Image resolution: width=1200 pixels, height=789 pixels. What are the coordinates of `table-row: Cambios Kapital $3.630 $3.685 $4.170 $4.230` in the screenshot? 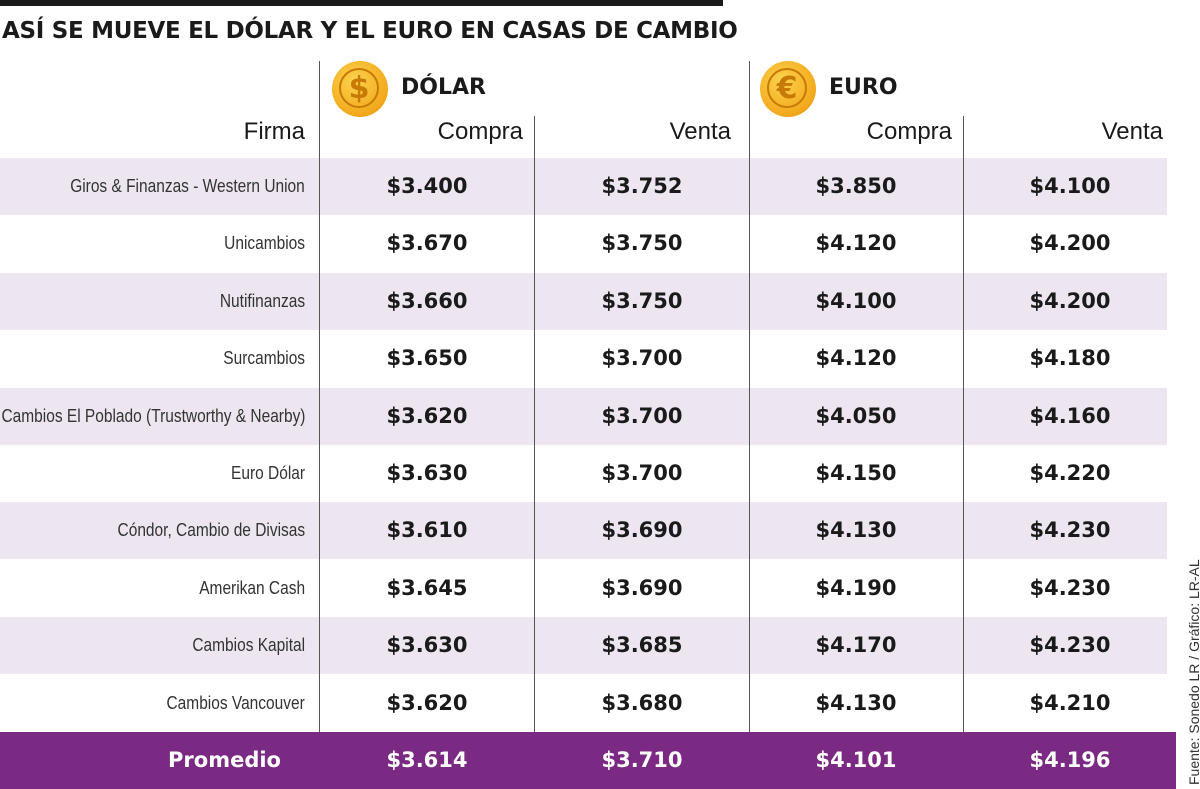 It's located at (583, 646).